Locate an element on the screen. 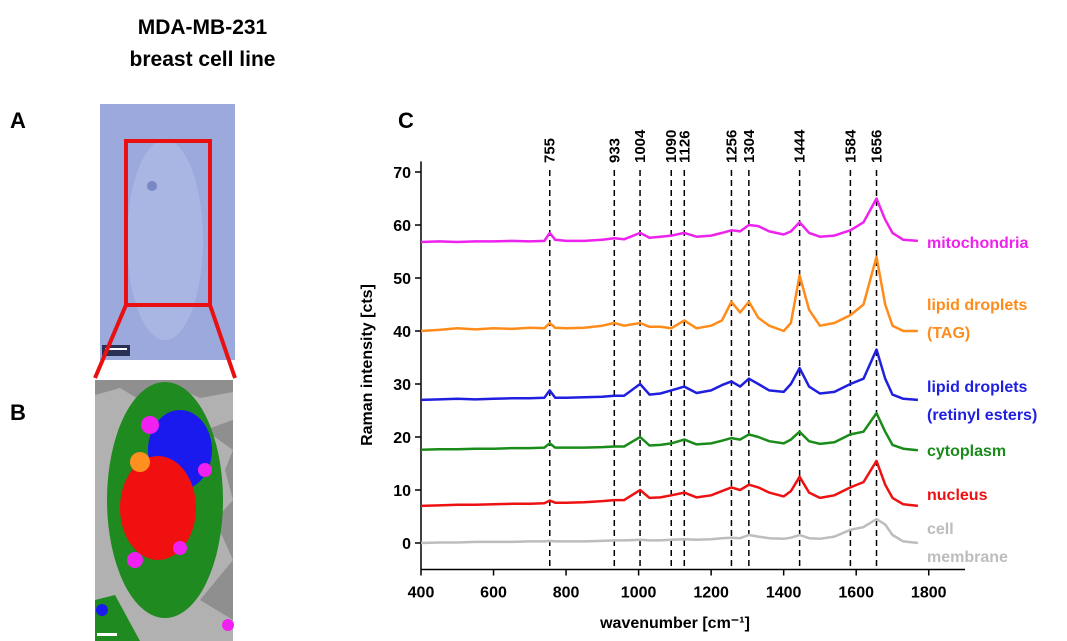 The image size is (1067, 641). raman-map-b is located at coordinates (164, 510).